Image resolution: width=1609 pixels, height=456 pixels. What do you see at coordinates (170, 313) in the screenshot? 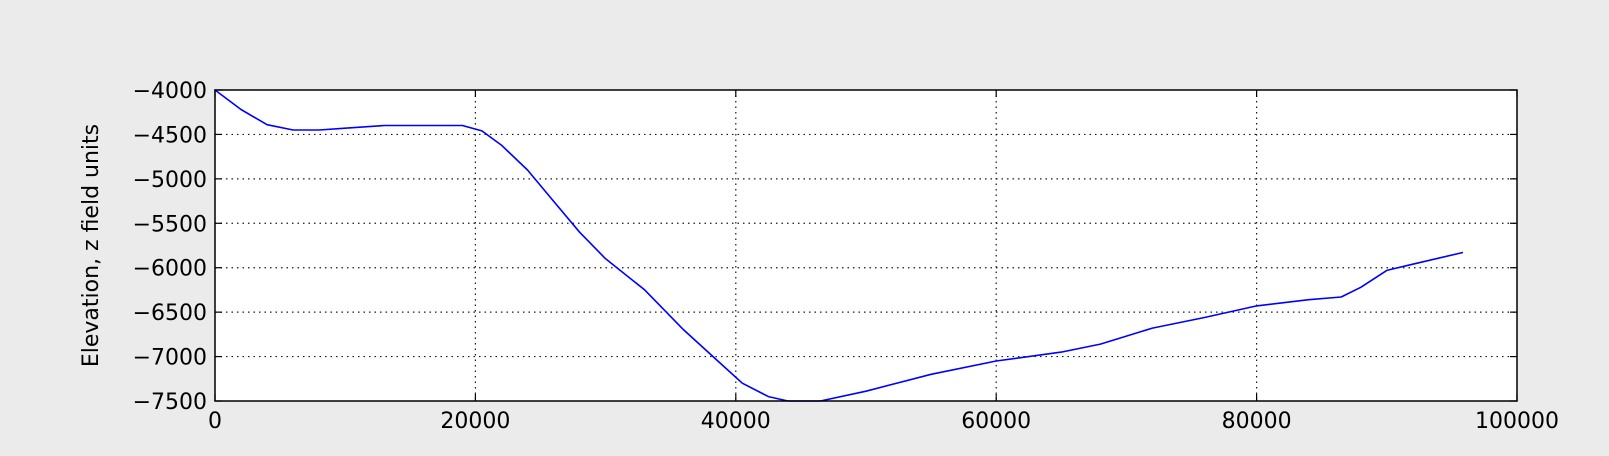
I see `y-tick-label: −6500` at bounding box center [170, 313].